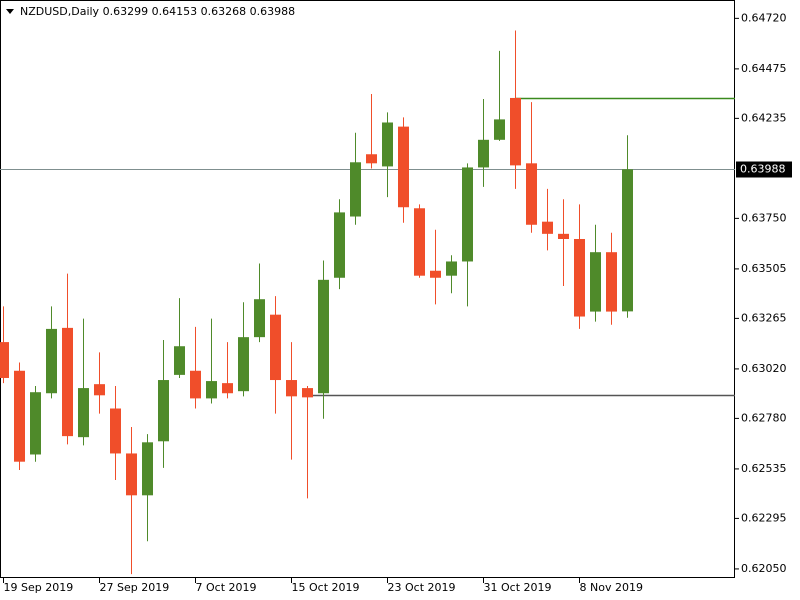 This screenshot has height=600, width=800. What do you see at coordinates (518, 587) in the screenshot?
I see `x-tick-label: 31 Oct 2019` at bounding box center [518, 587].